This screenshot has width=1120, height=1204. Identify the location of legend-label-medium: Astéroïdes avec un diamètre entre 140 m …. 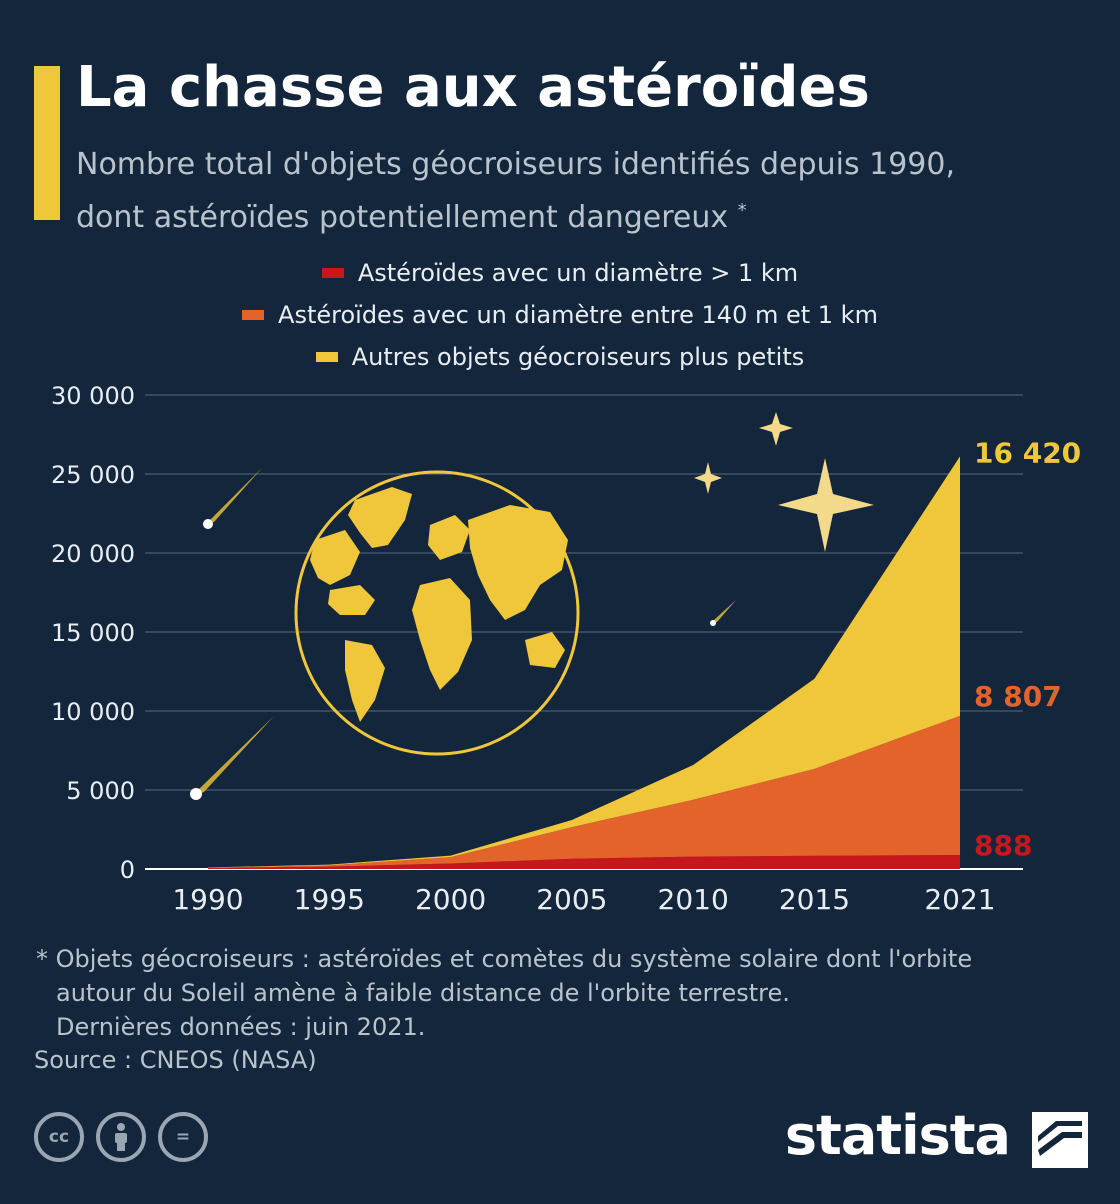
(578, 315).